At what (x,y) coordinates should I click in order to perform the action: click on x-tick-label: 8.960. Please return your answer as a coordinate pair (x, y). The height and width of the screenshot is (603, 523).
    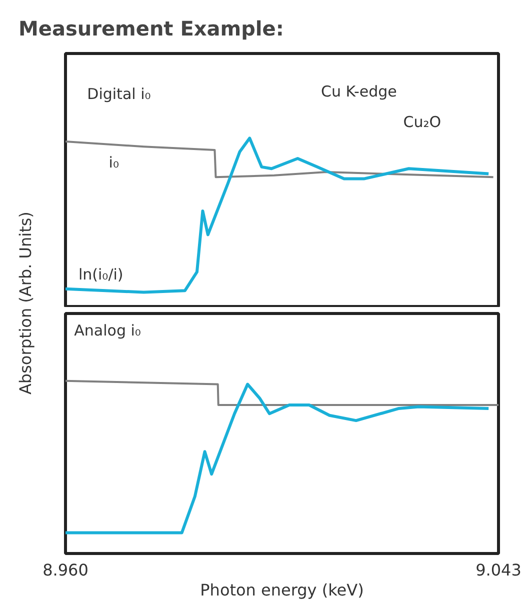
    Looking at the image, I should click on (65, 570).